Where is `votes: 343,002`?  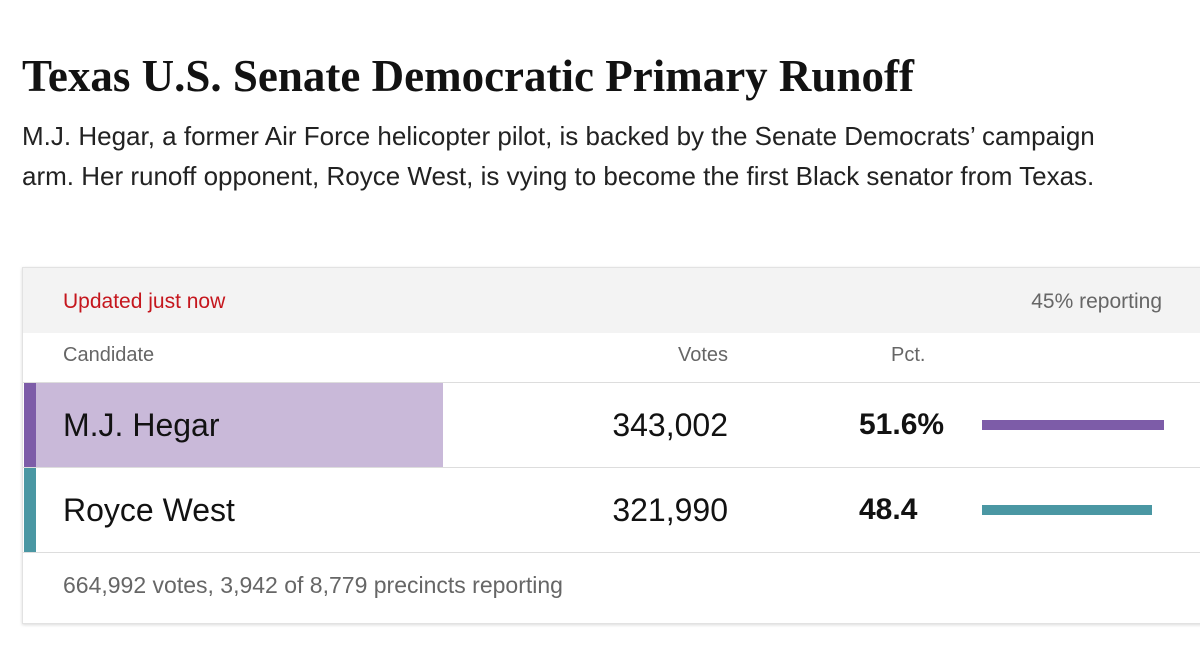
votes: 343,002 is located at coordinates (670, 425).